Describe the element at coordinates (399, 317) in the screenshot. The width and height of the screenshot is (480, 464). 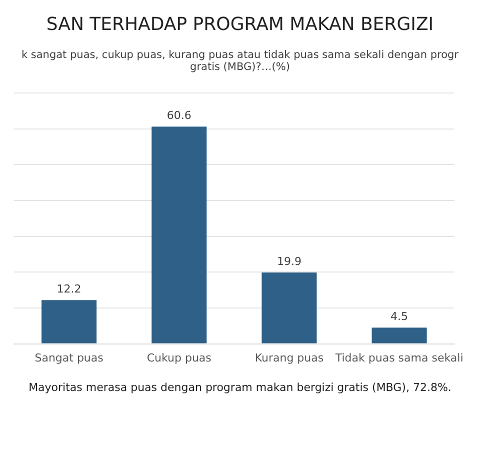
I see `data-label: 4.5` at that location.